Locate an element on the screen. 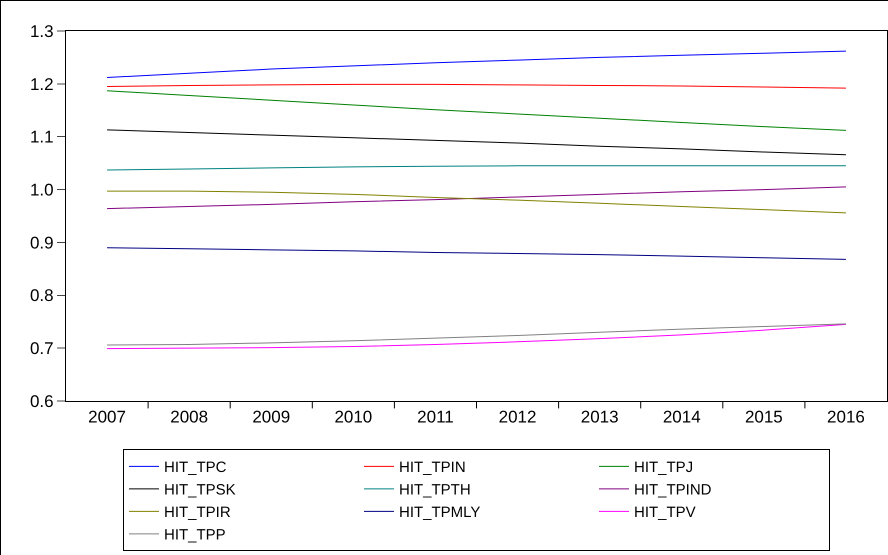 This screenshot has width=888, height=555. legend-label: HIT_TPMLY is located at coordinates (439, 513).